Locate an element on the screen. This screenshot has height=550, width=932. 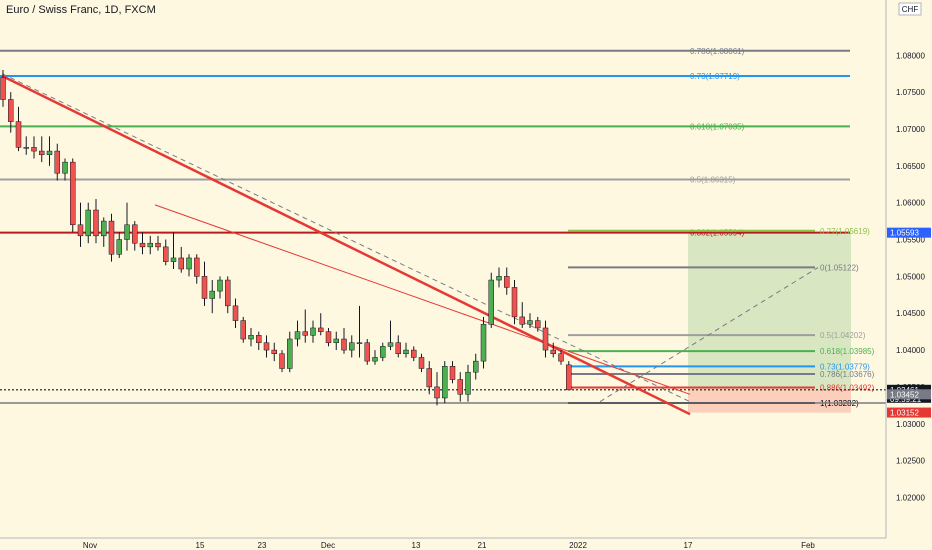
price-tag-target: 1.05593 is located at coordinates (904, 233).